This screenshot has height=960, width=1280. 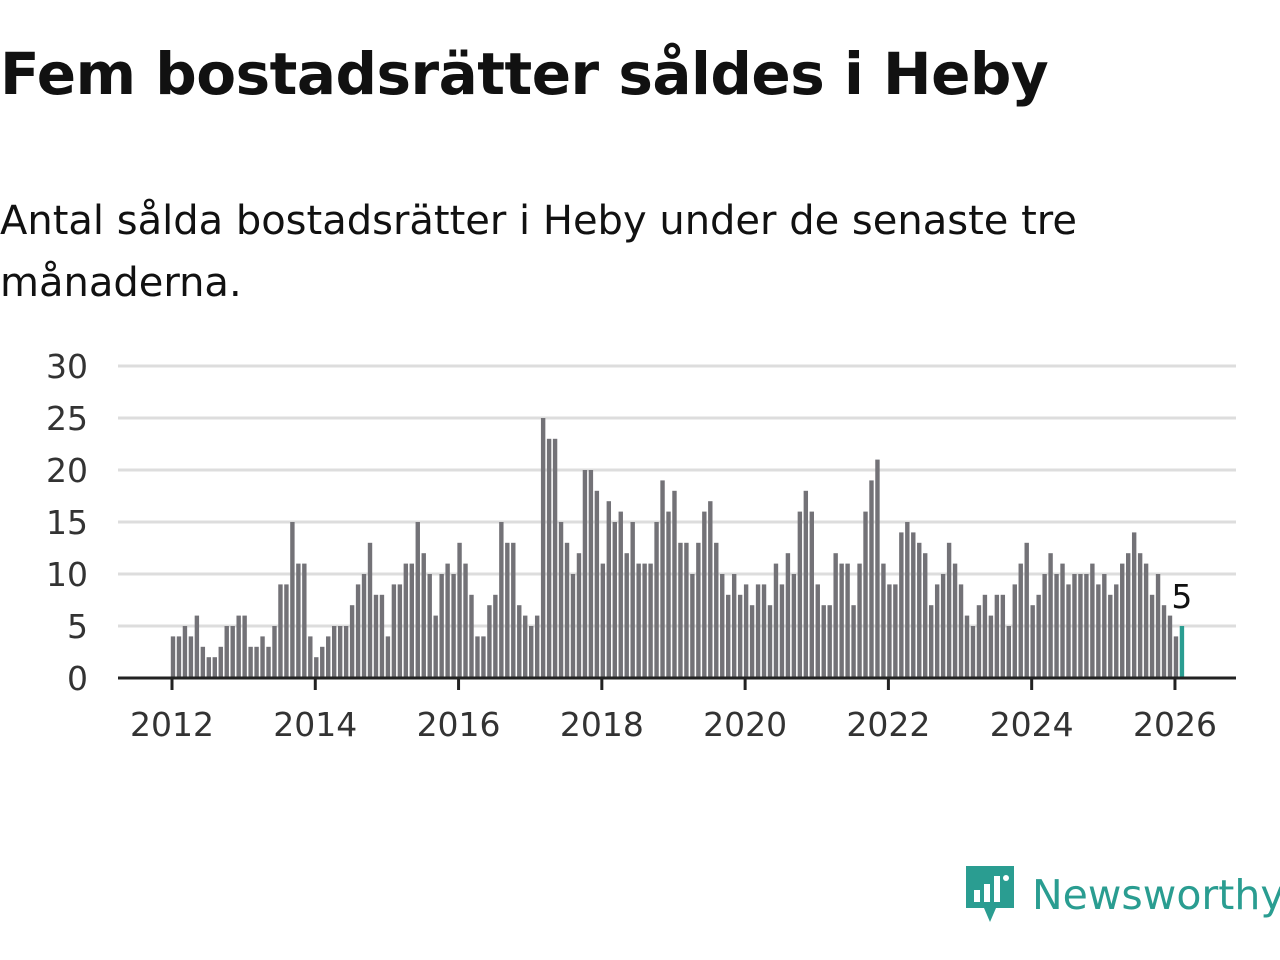 What do you see at coordinates (745, 724) in the screenshot?
I see `x-tick-label: 2020` at bounding box center [745, 724].